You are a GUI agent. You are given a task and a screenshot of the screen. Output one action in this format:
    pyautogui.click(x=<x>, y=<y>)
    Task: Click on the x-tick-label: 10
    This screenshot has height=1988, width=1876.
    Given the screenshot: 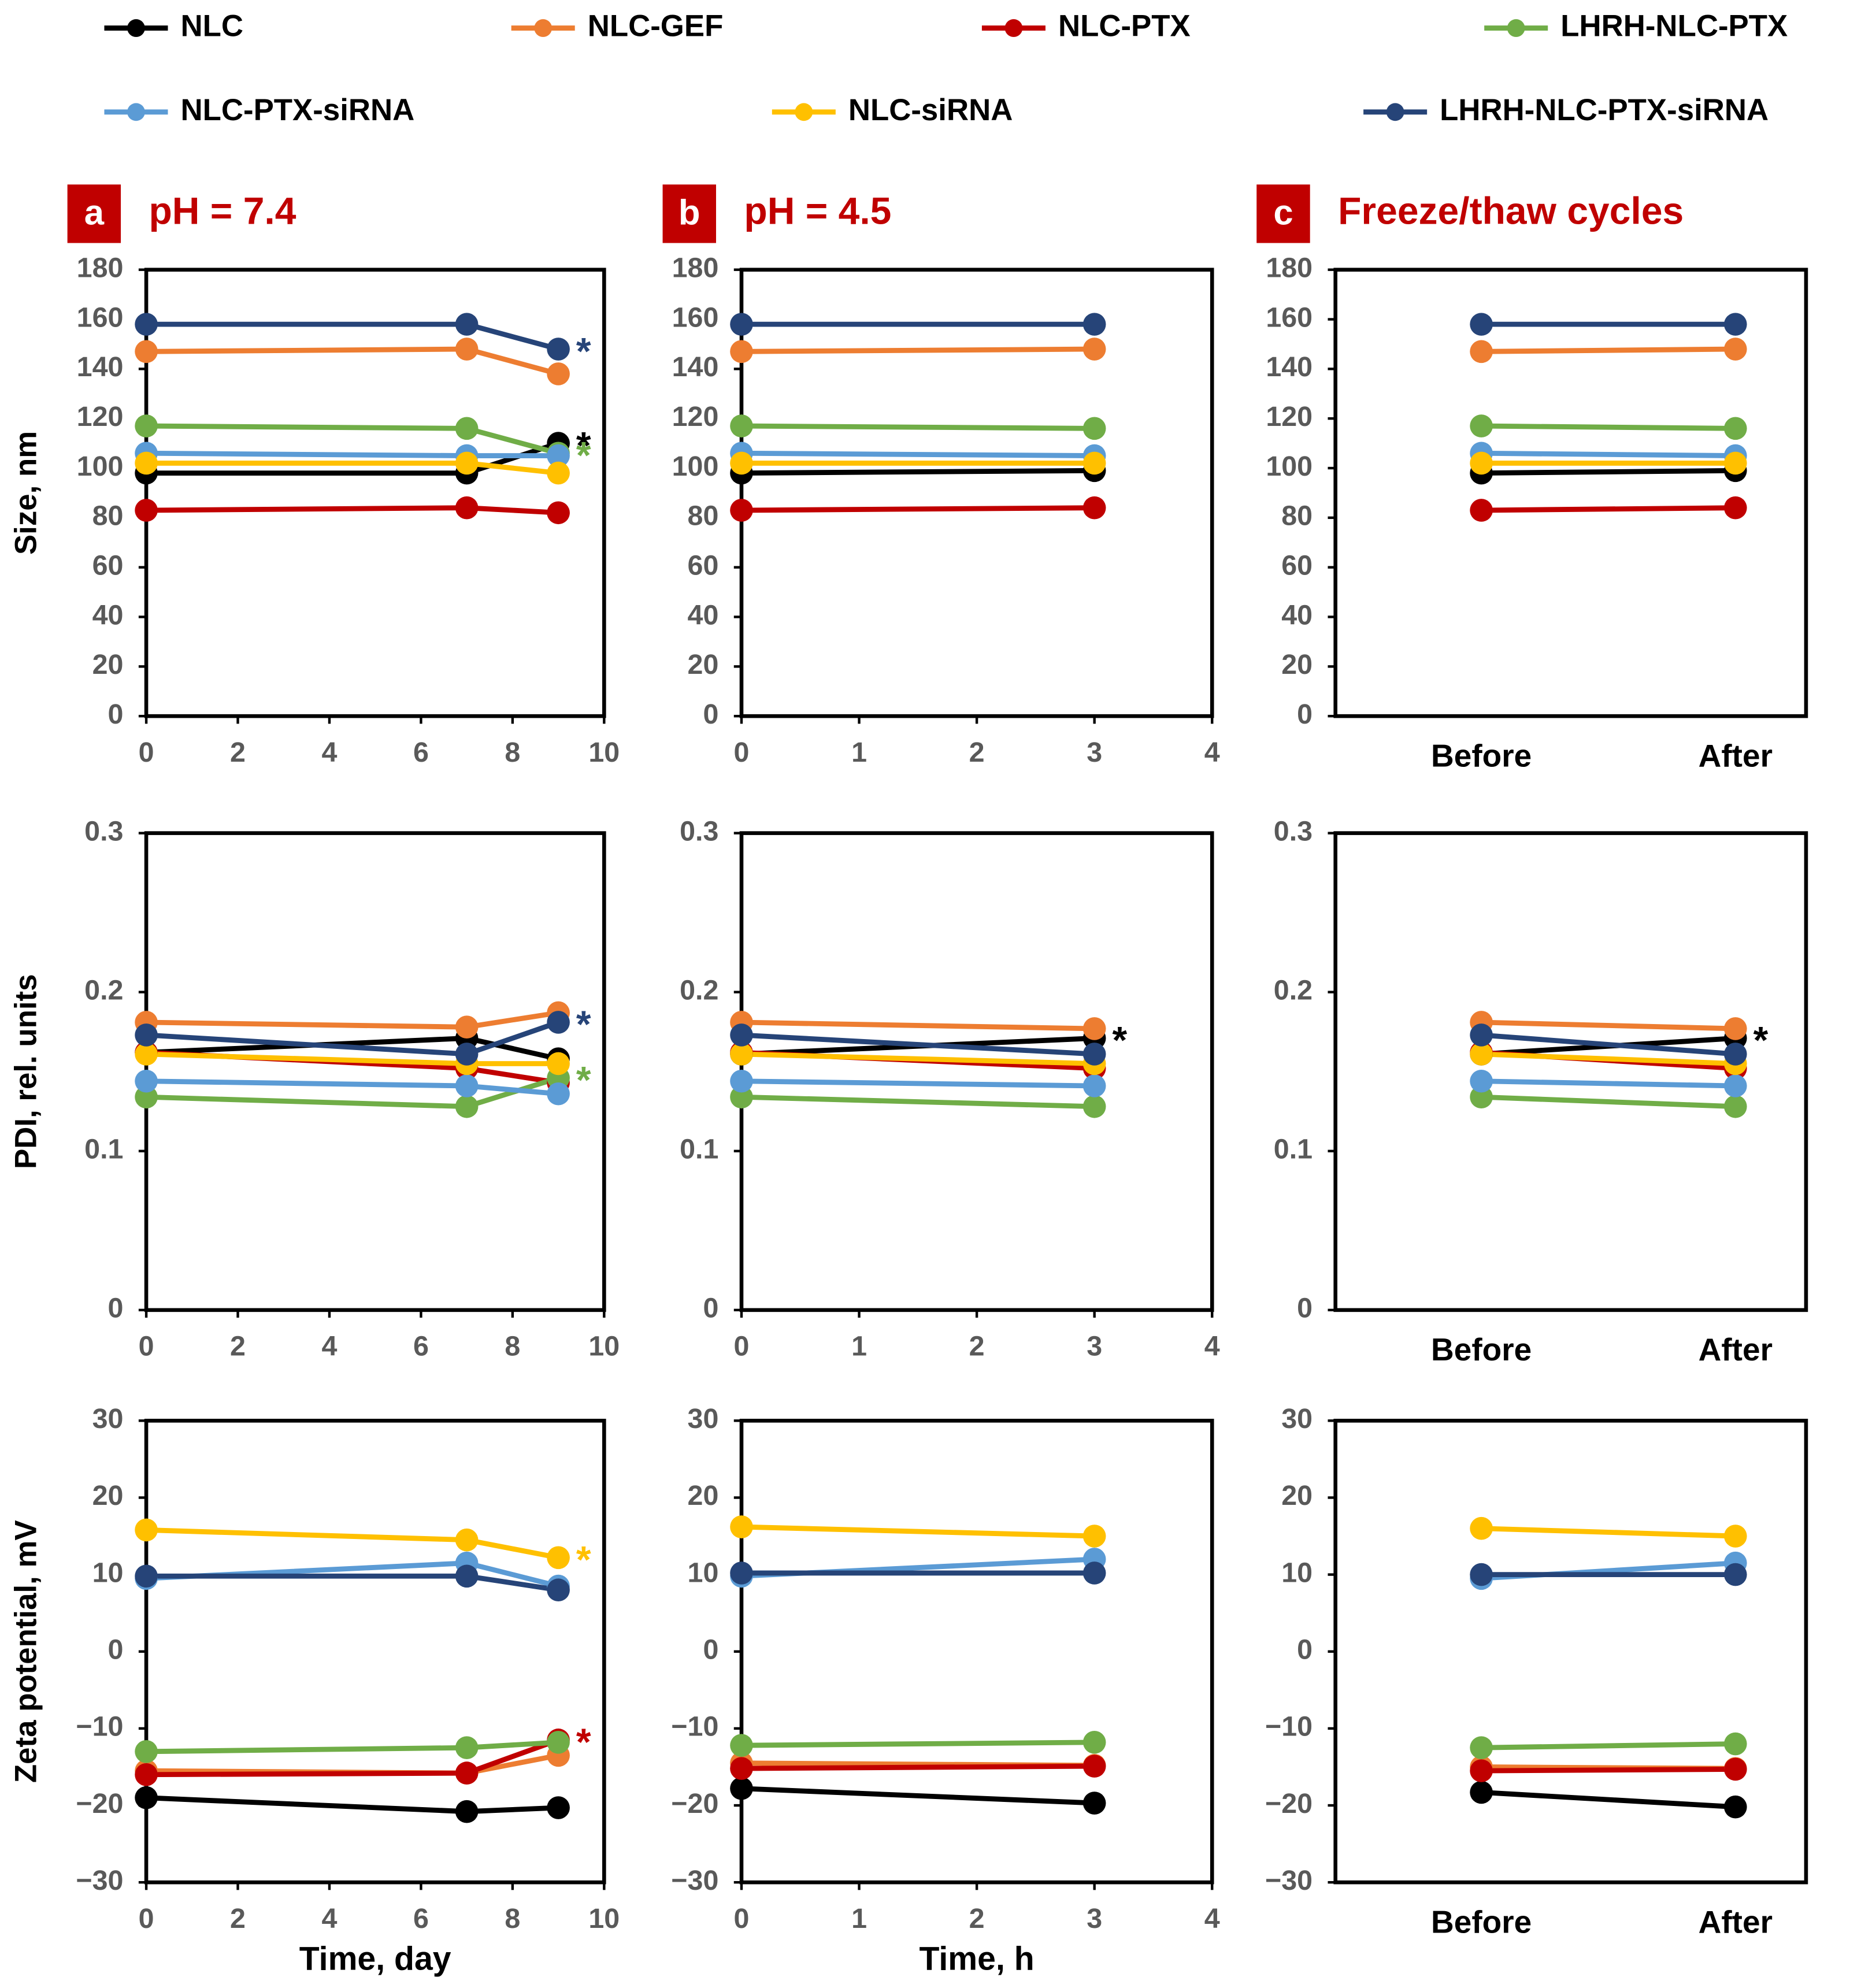 What is the action you would take?
    pyautogui.click(x=604, y=752)
    